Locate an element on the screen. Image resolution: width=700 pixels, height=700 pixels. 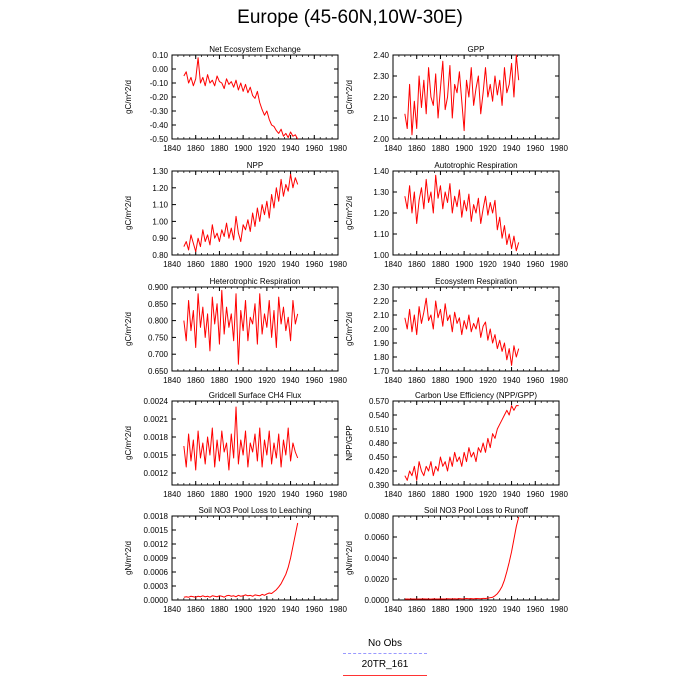
y-tick-label: 0.00 is located at coordinates (160, 69).